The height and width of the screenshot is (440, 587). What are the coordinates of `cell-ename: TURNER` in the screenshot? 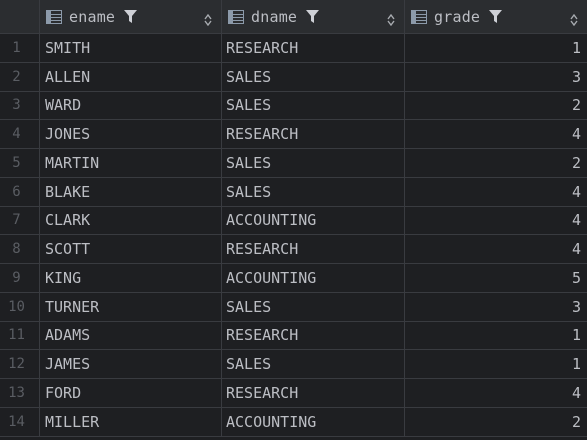 It's located at (131, 307).